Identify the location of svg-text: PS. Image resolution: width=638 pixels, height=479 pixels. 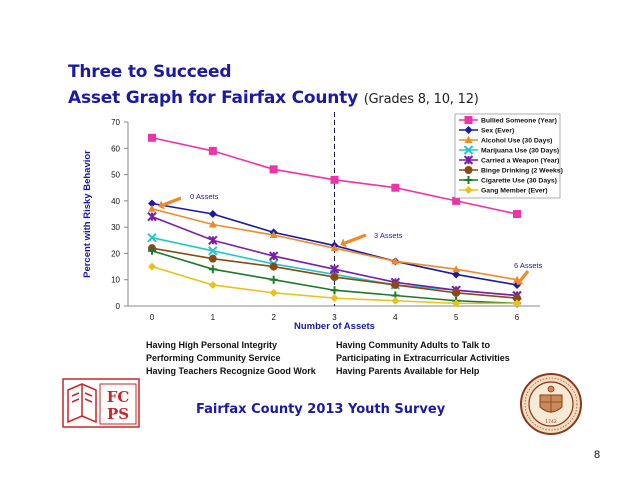
(118, 414).